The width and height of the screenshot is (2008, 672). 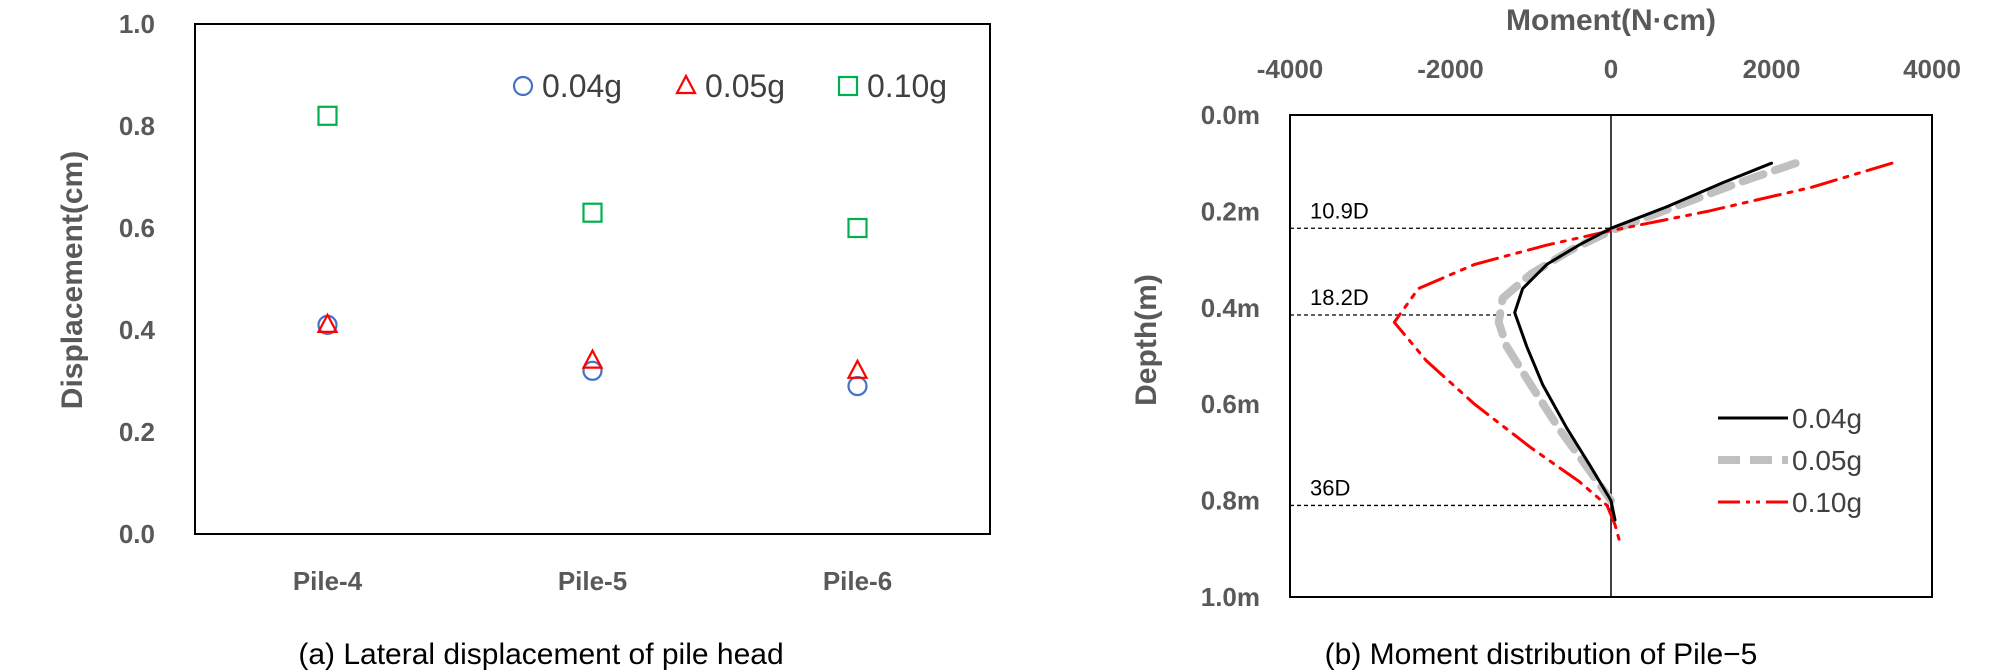 I want to click on x-tick-label: Pile-5, so click(x=592, y=581).